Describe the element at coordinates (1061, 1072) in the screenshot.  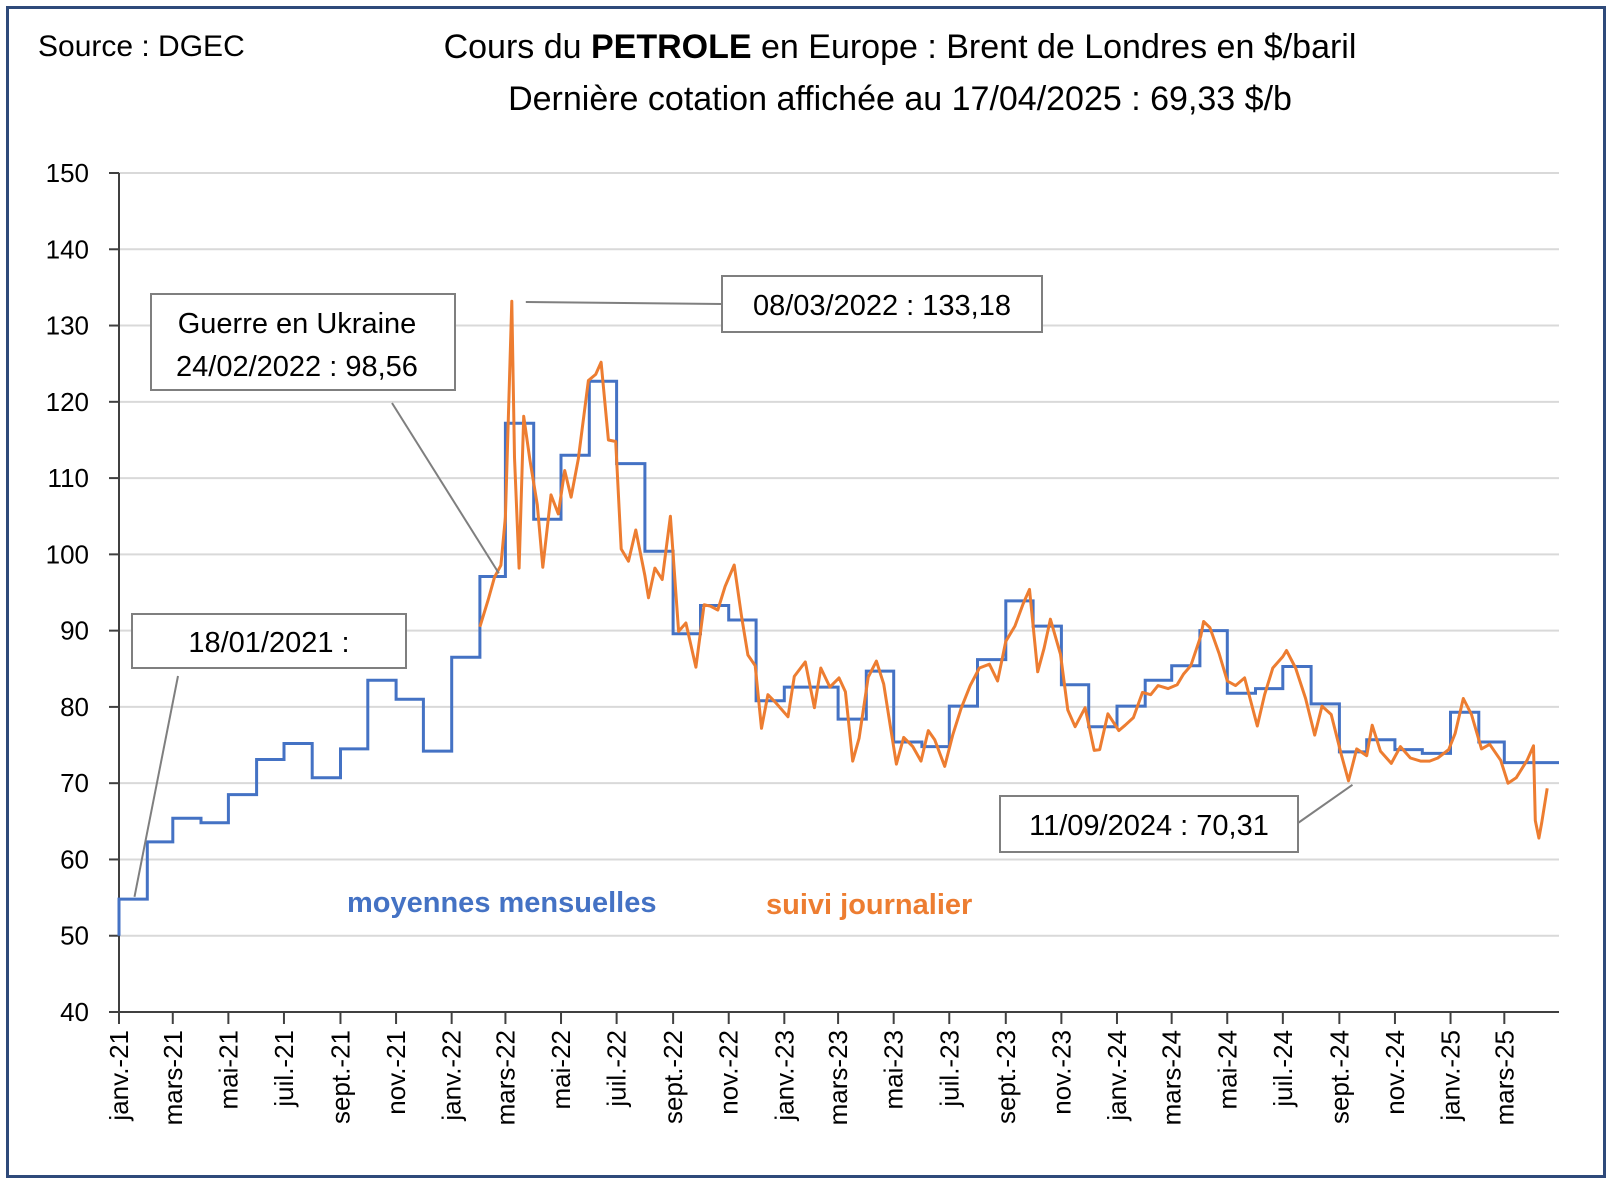
I see `x-tick-label: nov.-23` at that location.